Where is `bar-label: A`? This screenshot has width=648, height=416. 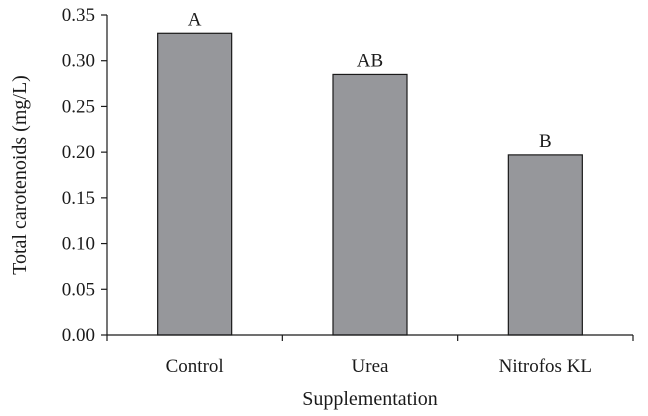
bar-label: A is located at coordinates (195, 19).